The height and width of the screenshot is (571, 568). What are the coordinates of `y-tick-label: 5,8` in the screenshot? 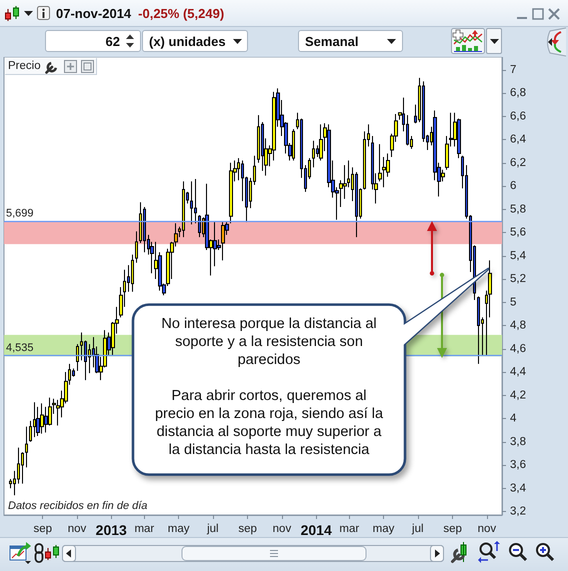 It's located at (518, 209).